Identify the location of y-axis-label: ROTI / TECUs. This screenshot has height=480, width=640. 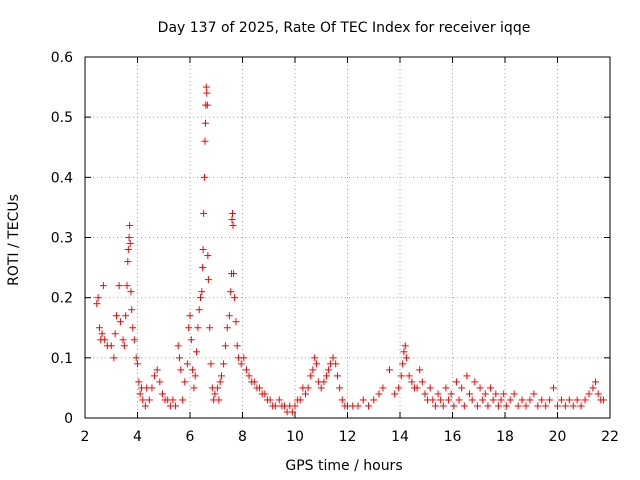
(14, 240).